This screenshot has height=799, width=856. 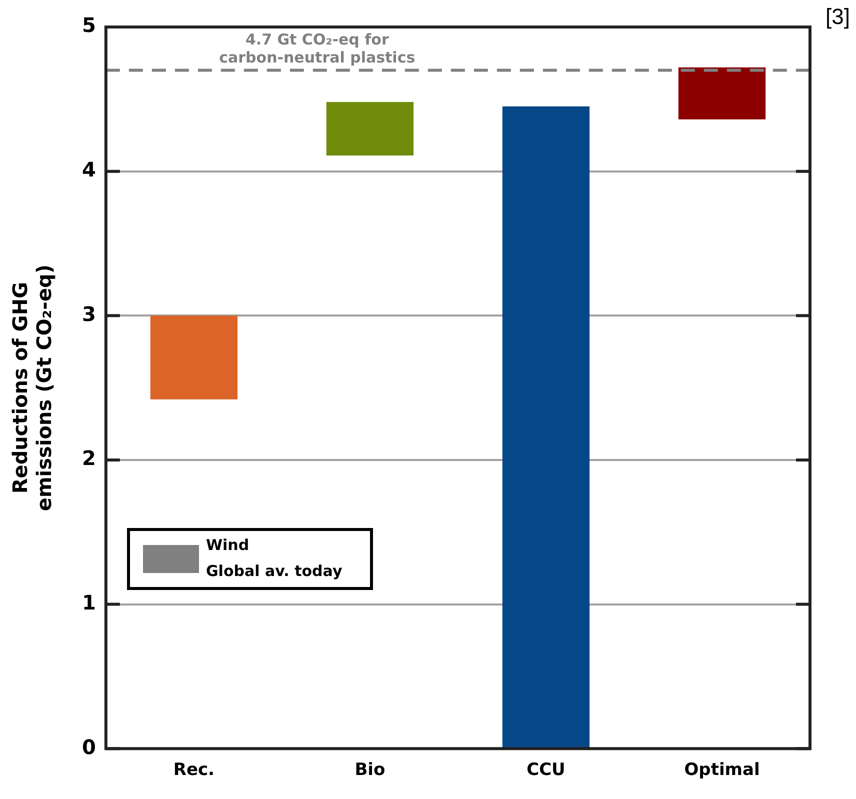 What do you see at coordinates (546, 770) in the screenshot?
I see `x-tick-label: CCU` at bounding box center [546, 770].